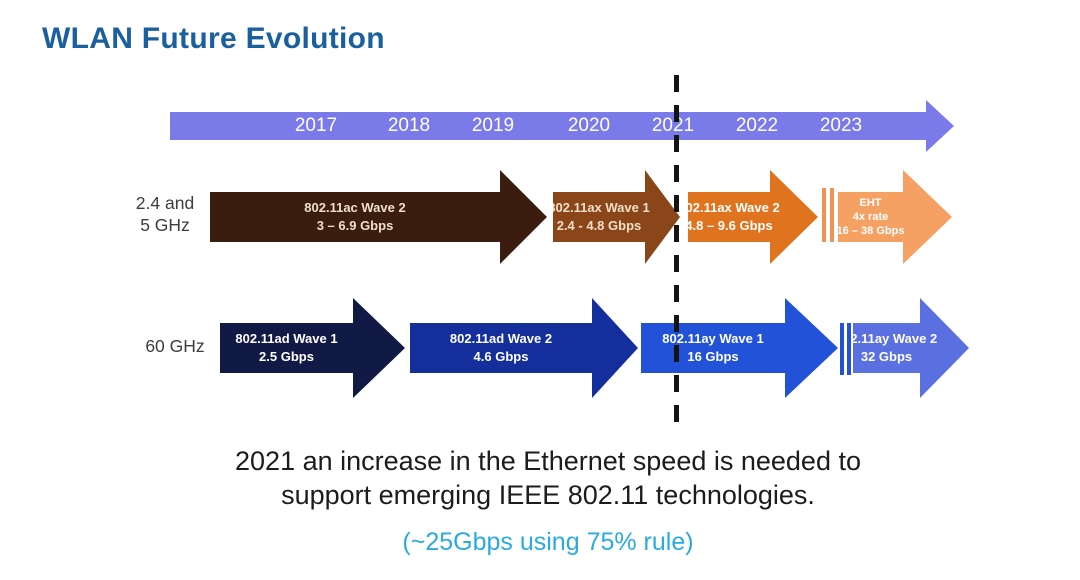 This screenshot has height=580, width=1080. Describe the element at coordinates (493, 125) in the screenshot. I see `timeline-year-2019: 2019` at that location.